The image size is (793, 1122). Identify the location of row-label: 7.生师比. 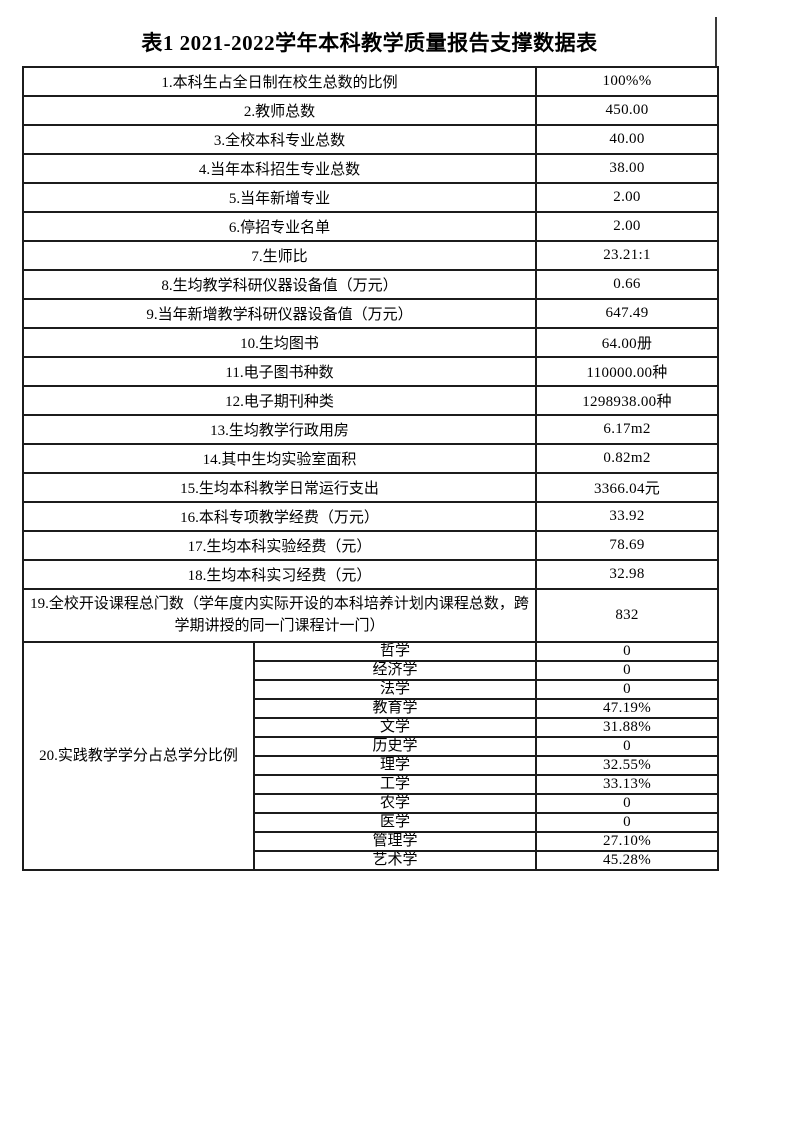
(279, 255).